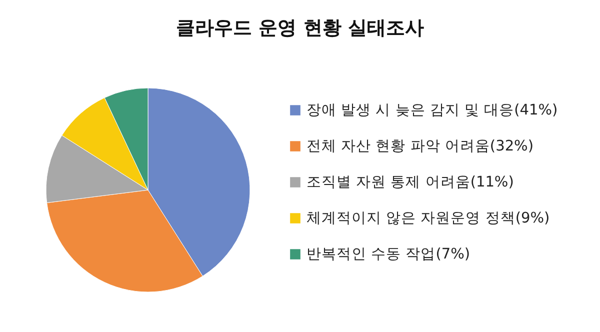 This screenshot has width=600, height=332. Describe the element at coordinates (388, 254) in the screenshot. I see `legend-label: 반복적인 수동 작업(7%)` at that location.